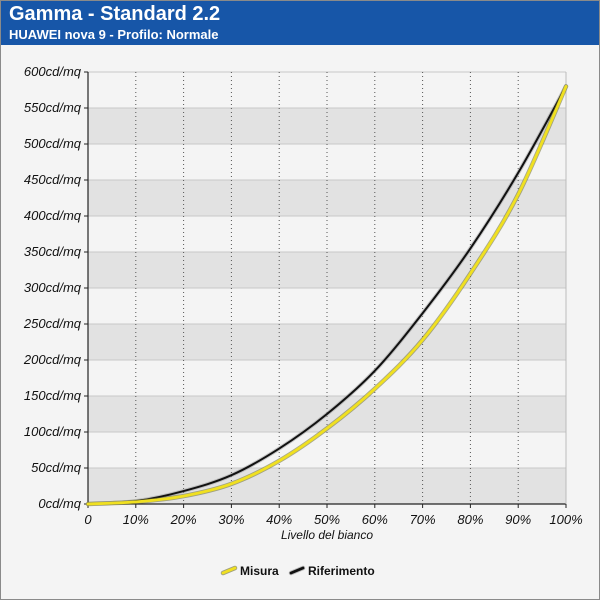 The image size is (600, 600). Describe the element at coordinates (53, 71) in the screenshot. I see `y-tick-label: 600cd/mq` at that location.